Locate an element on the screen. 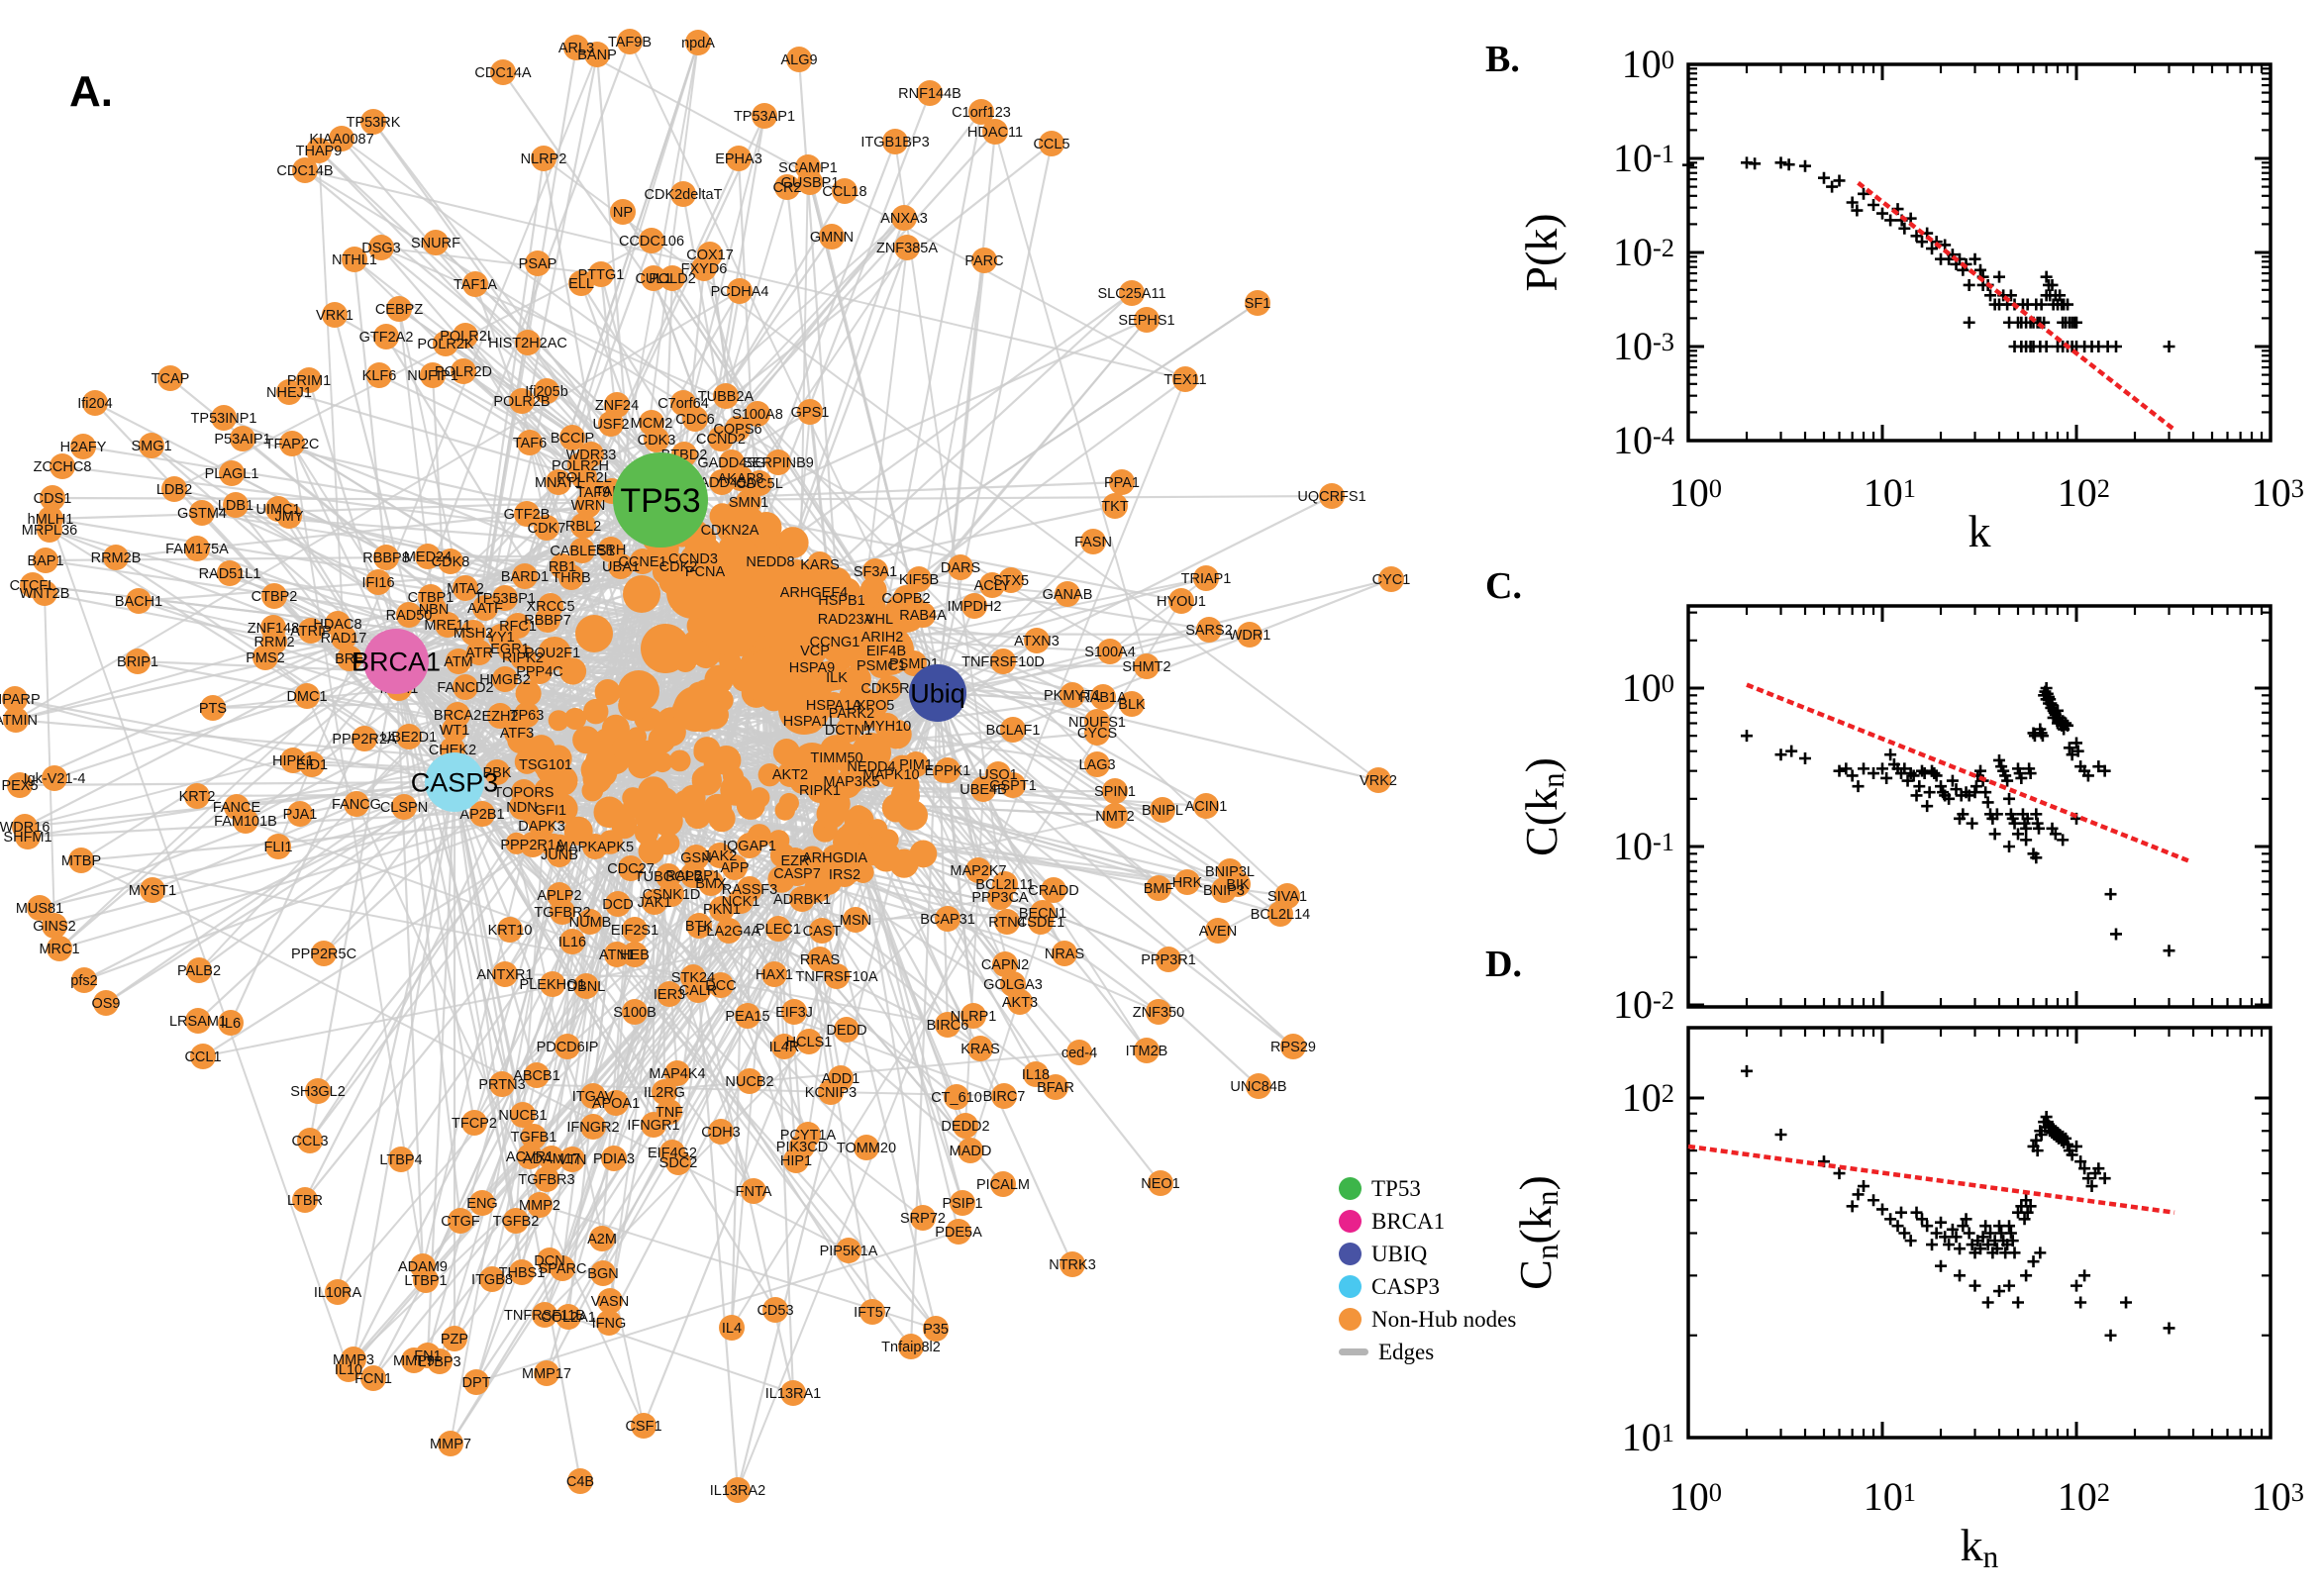 This screenshot has width=2323, height=1596. node-label: FNTA is located at coordinates (754, 1192).